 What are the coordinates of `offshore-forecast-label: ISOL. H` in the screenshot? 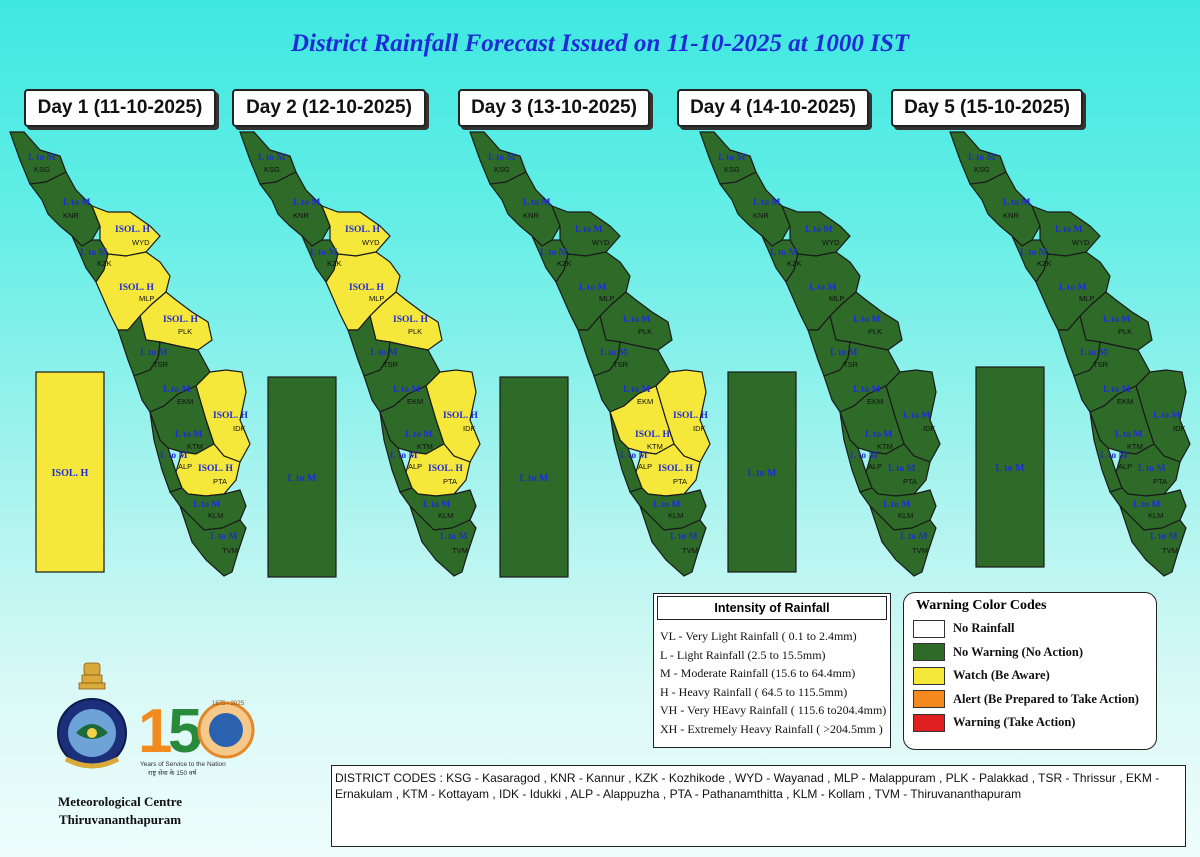 It's located at (70, 473).